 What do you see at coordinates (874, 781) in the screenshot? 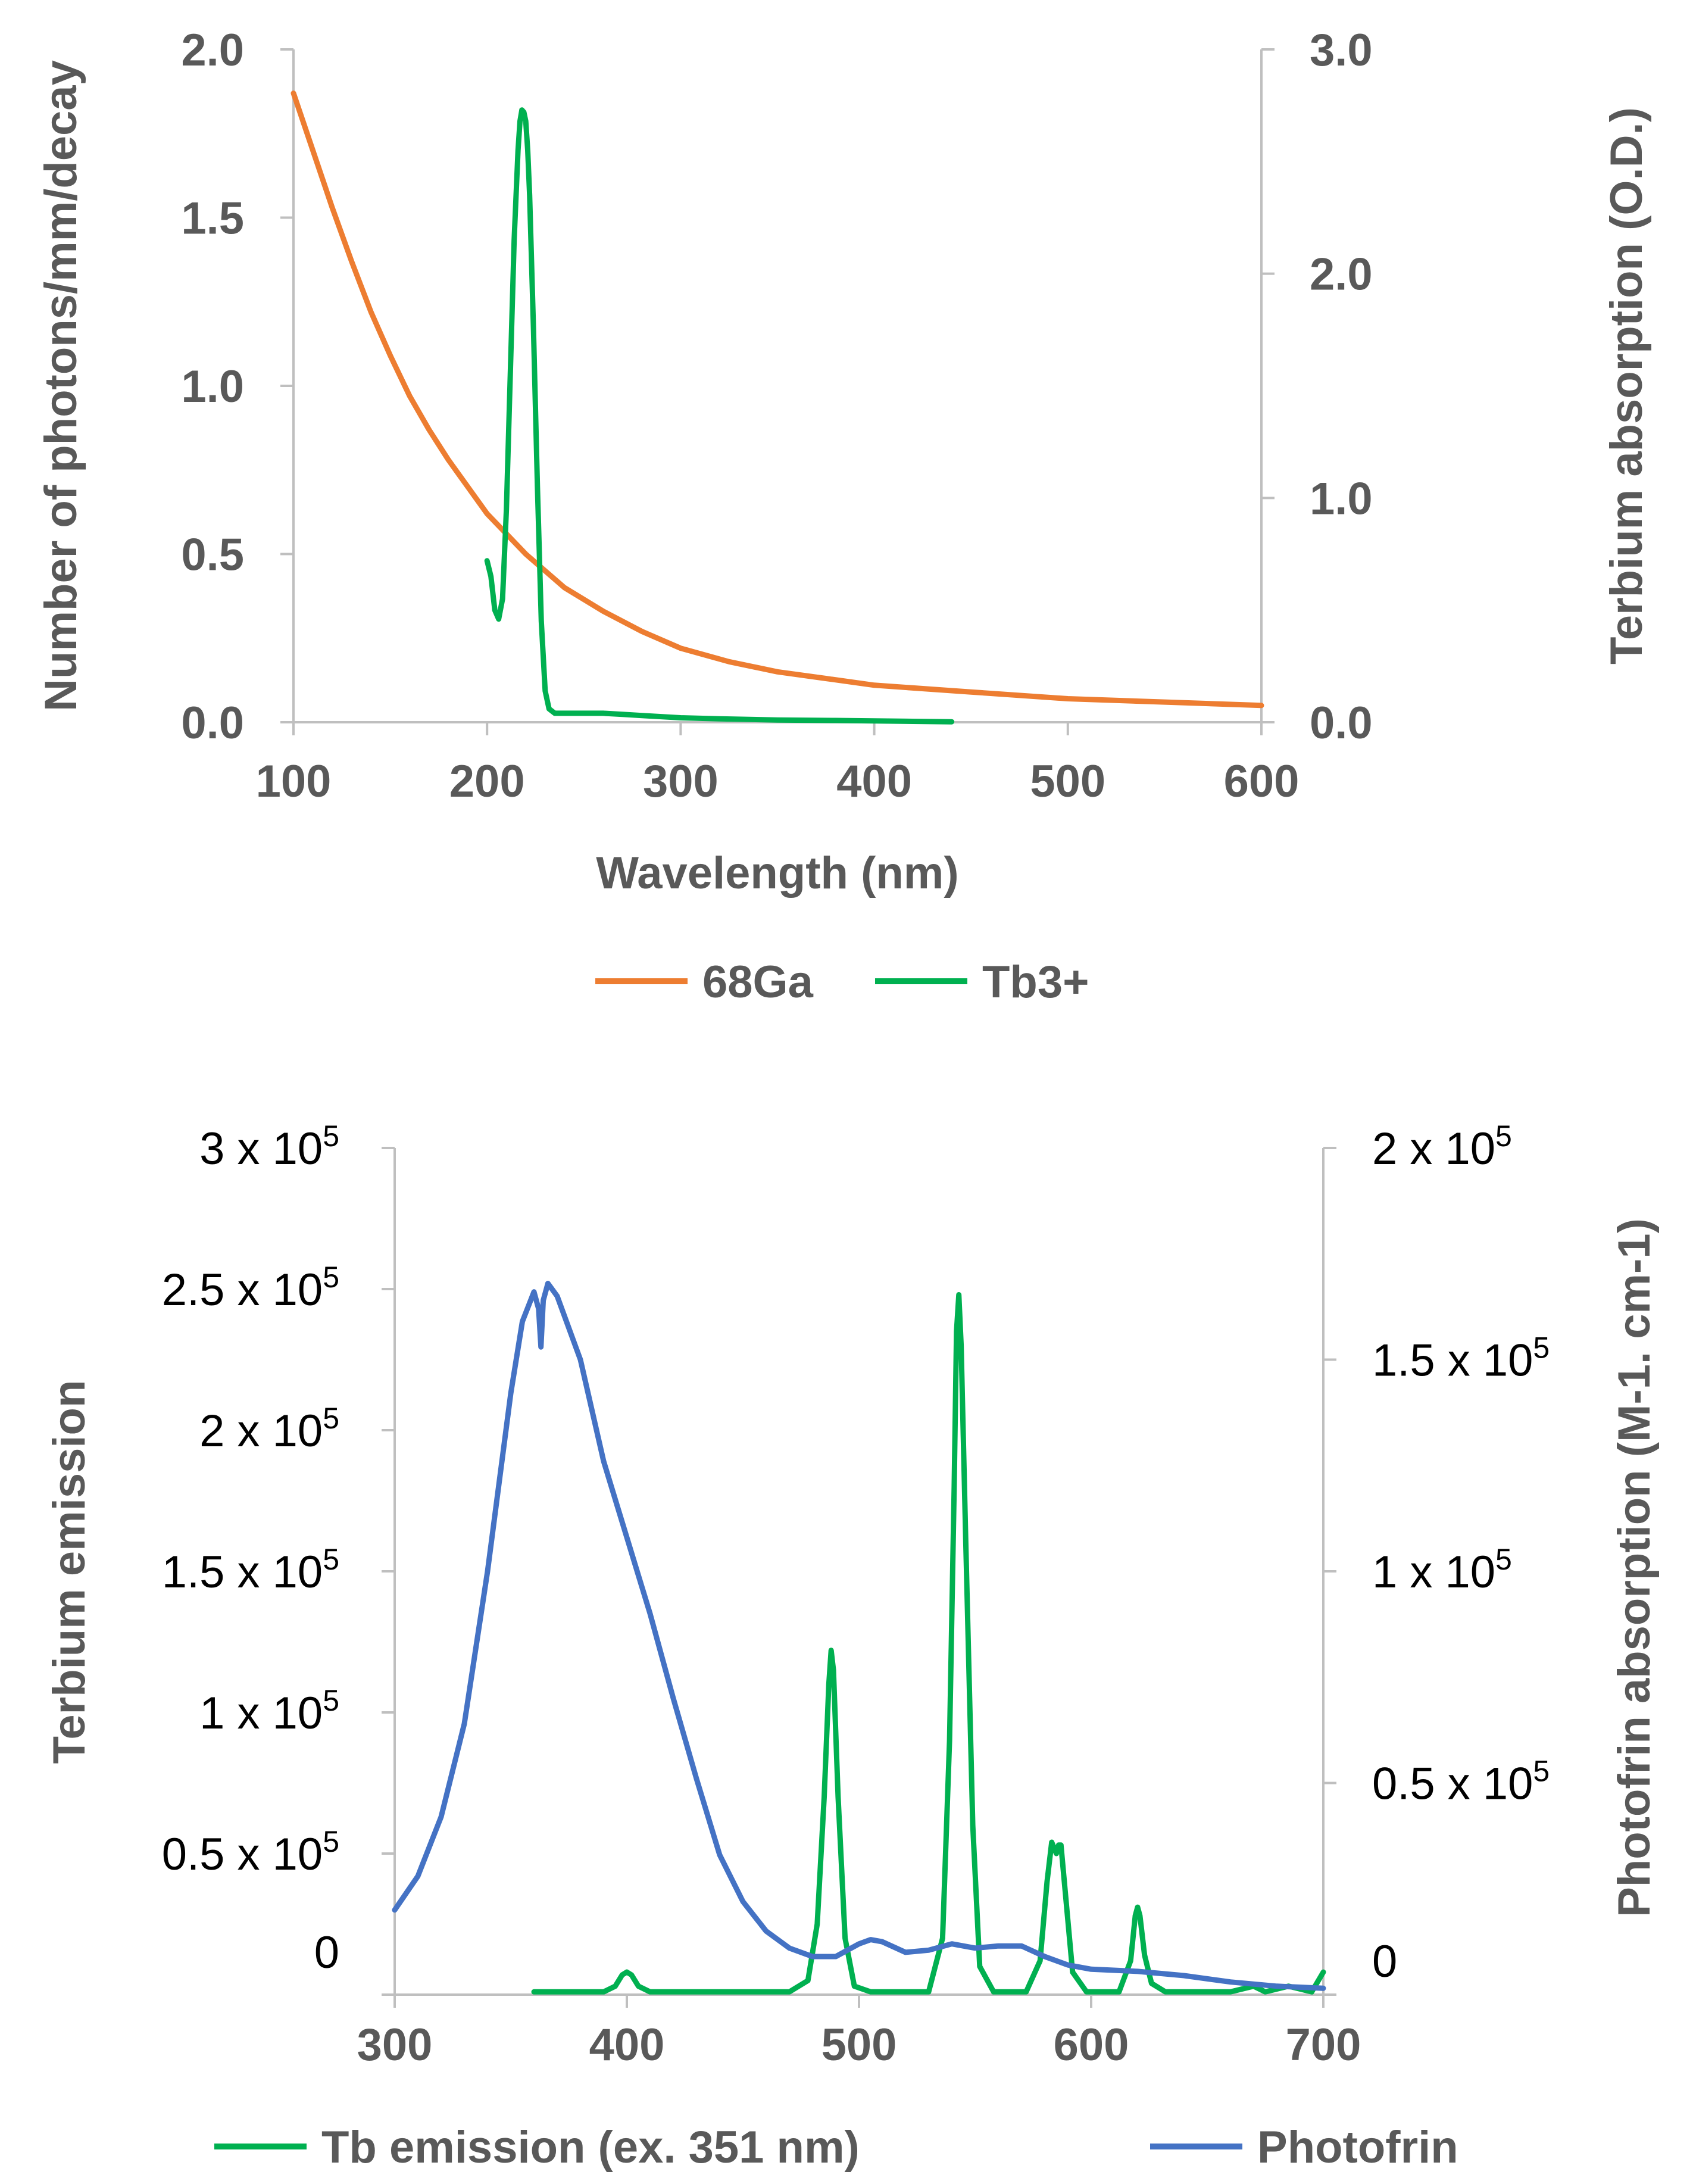
I see `top-x-tick-label: 400` at bounding box center [874, 781].